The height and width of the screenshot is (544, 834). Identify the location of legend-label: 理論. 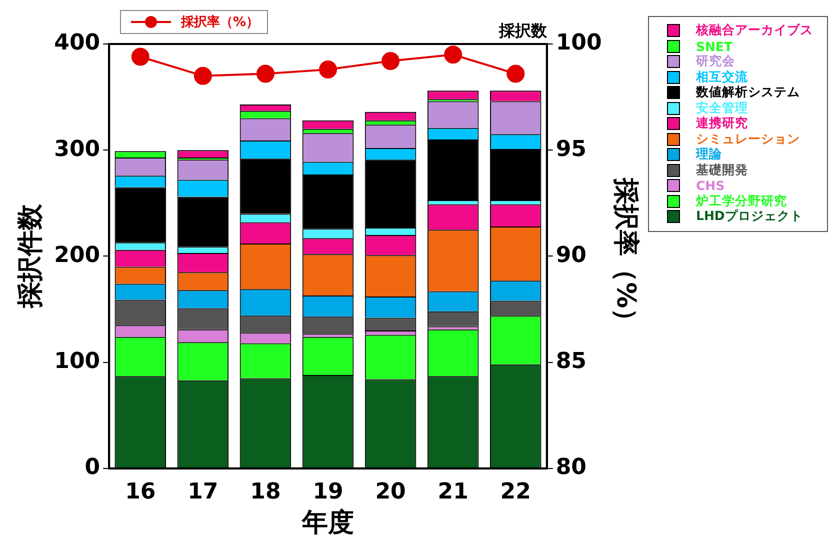
(709, 155).